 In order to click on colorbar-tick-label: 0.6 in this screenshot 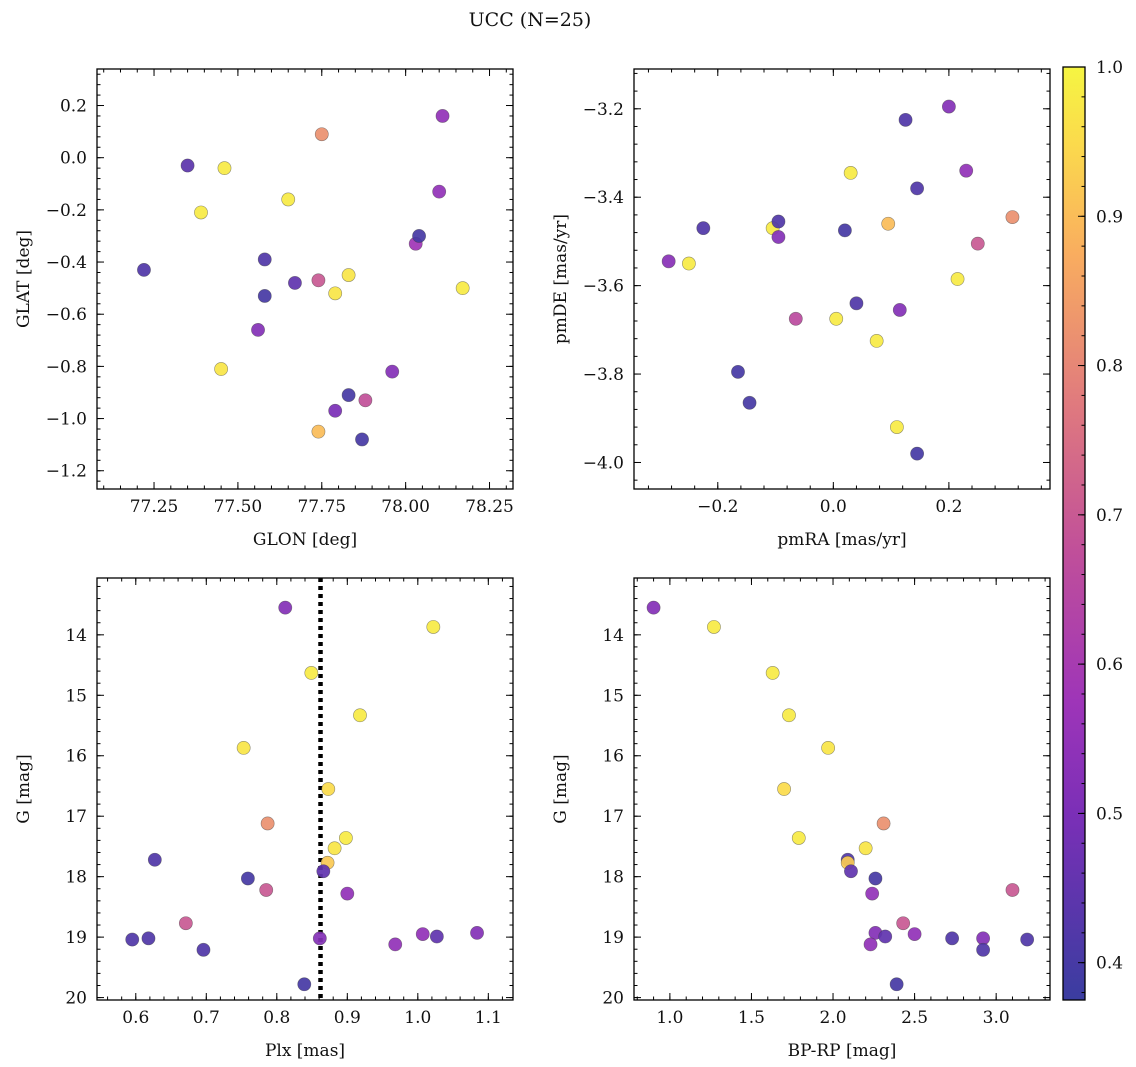, I will do `click(1109, 665)`.